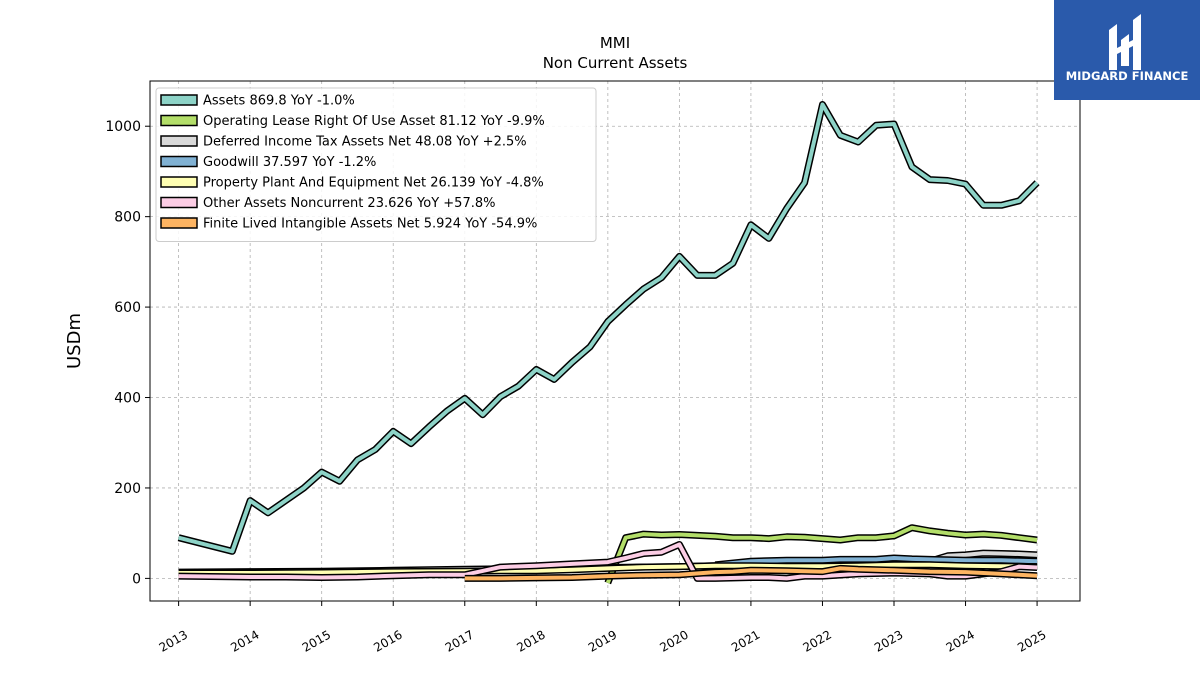  What do you see at coordinates (127, 489) in the screenshot?
I see `y-tick-label: 200` at bounding box center [127, 489].